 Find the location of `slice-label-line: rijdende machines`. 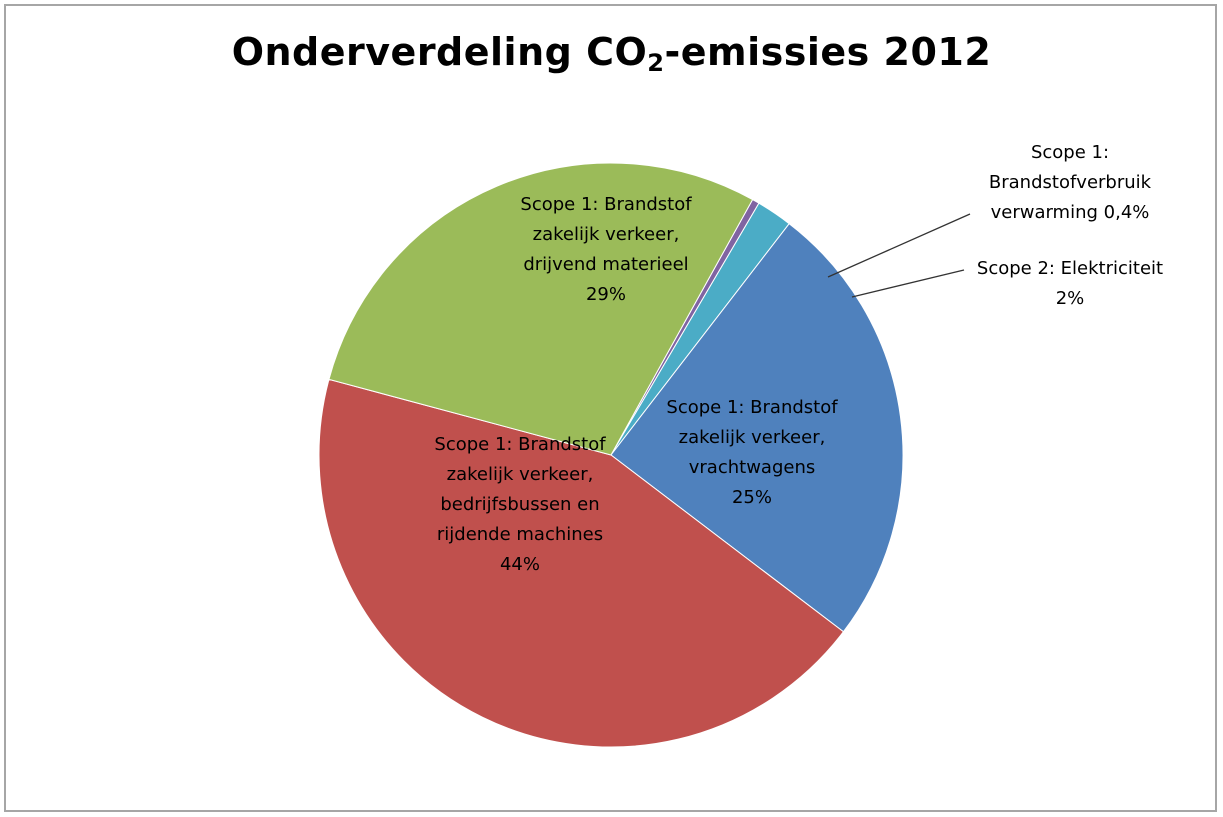

slice-label-line: rijdende machines is located at coordinates (520, 534).